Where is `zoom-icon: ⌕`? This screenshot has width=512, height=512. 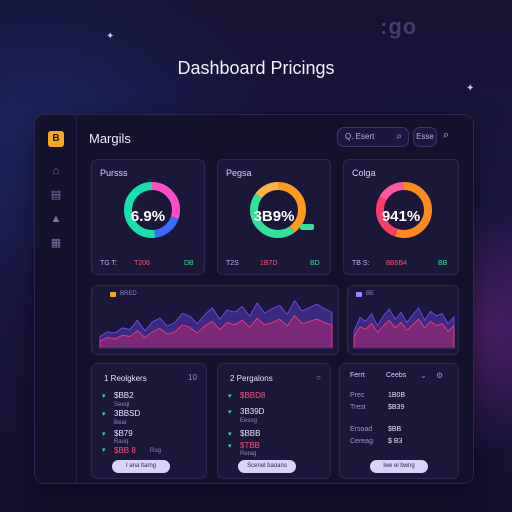
zoom-icon: ⌕ is located at coordinates (446, 135).